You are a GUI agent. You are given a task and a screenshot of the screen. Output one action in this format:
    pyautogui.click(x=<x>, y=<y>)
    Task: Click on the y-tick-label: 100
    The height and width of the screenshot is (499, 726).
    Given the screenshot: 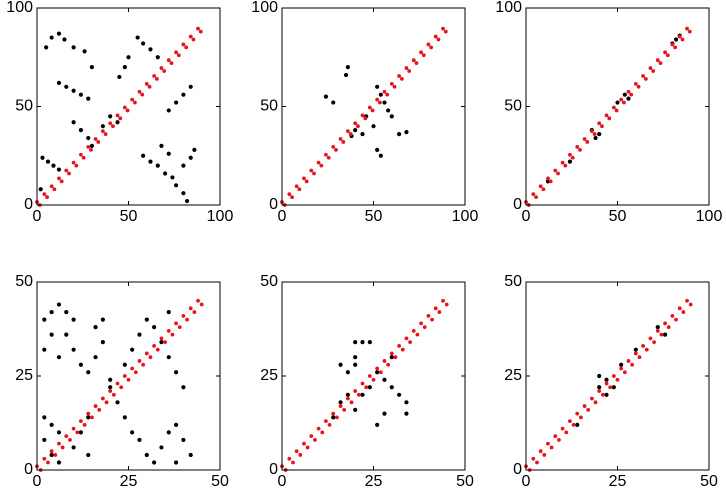 What is the action you would take?
    pyautogui.click(x=264, y=8)
    